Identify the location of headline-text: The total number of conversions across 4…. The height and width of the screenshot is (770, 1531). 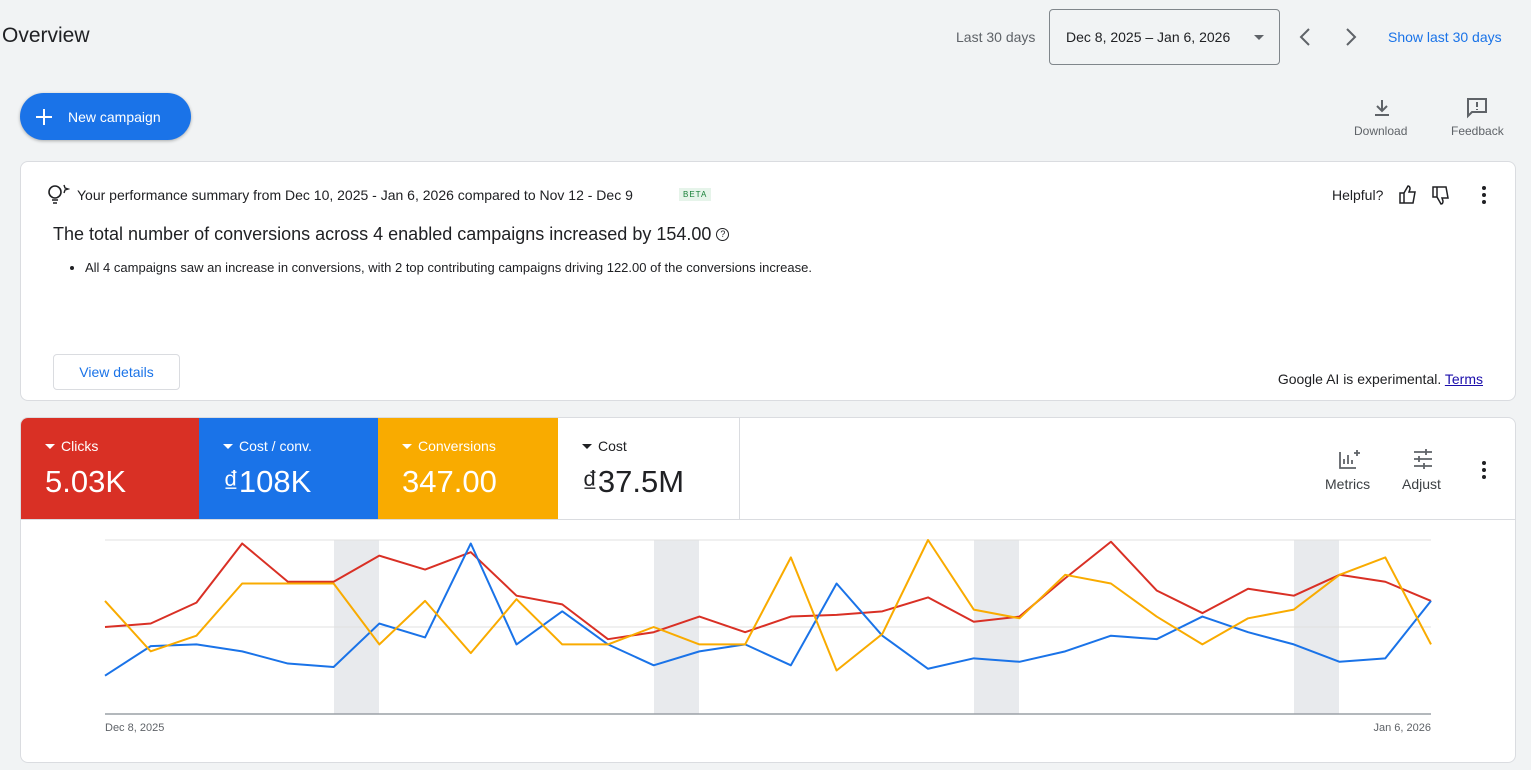
(382, 234).